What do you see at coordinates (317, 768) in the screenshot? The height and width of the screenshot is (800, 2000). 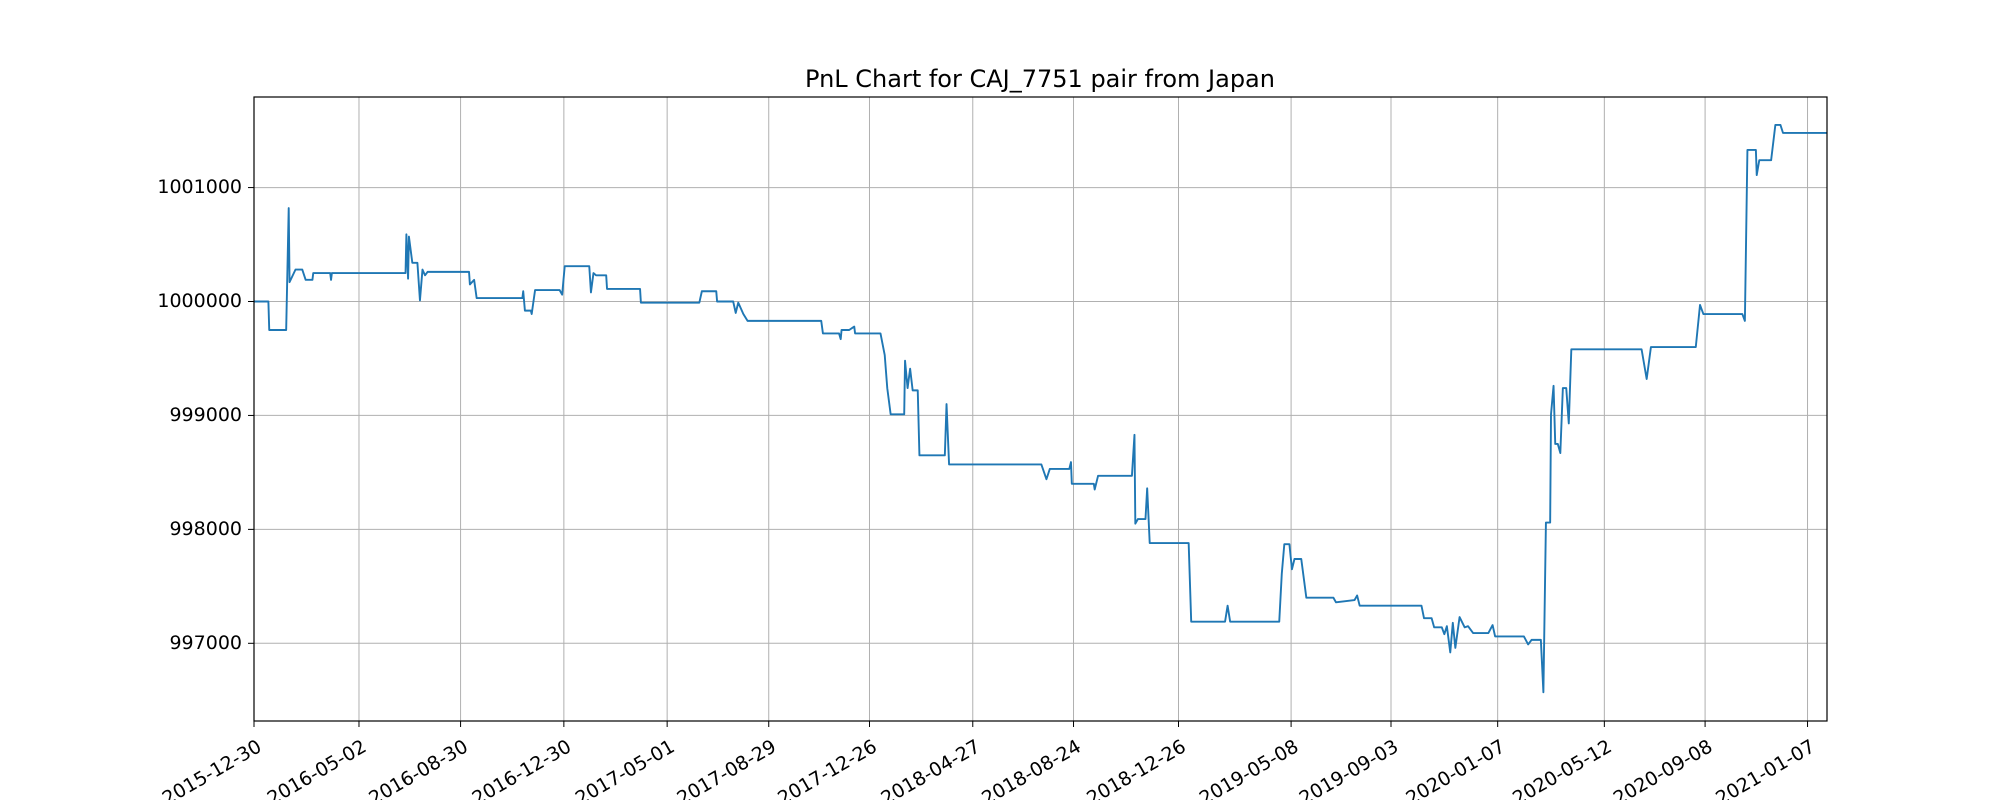 I see `x-tick-label: 2016-05-02` at bounding box center [317, 768].